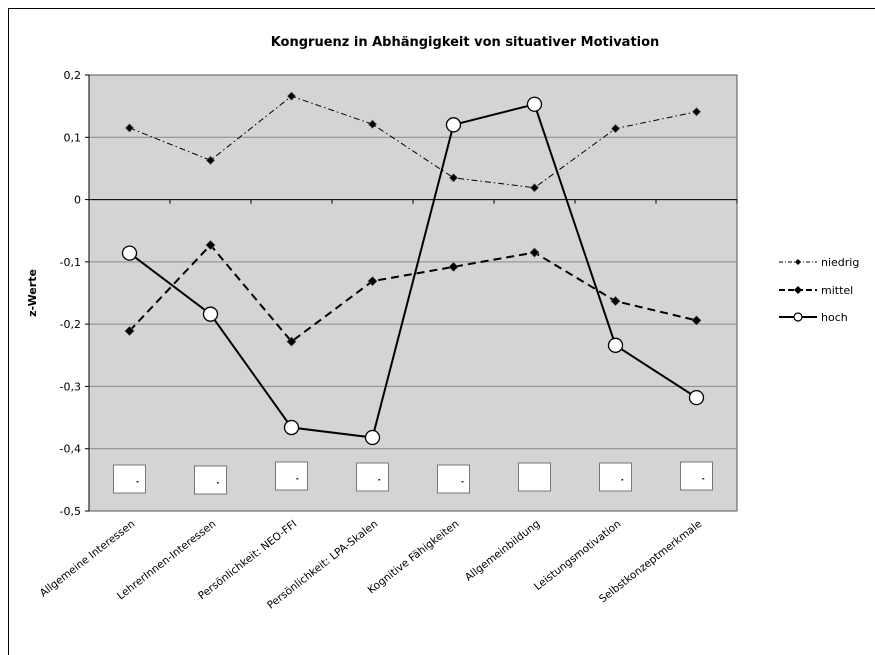 The height and width of the screenshot is (655, 875). What do you see at coordinates (819, 262) in the screenshot?
I see `legend-item-niedrig: niedrig` at bounding box center [819, 262].